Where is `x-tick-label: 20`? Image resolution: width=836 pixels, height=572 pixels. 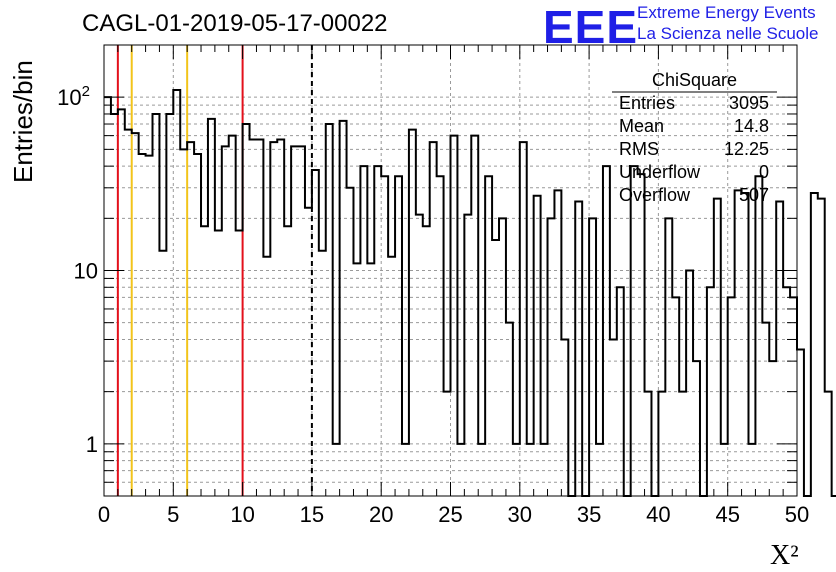 x-tick-label: 20 is located at coordinates (381, 514).